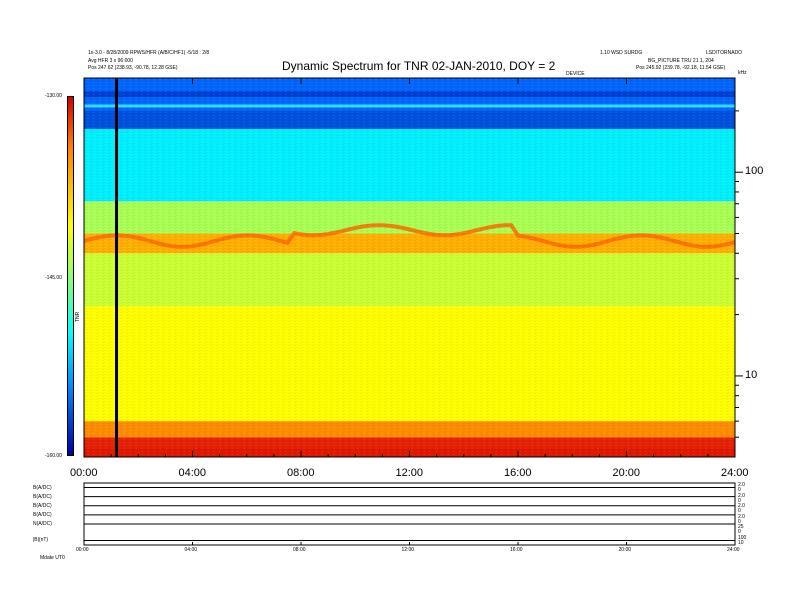 The image size is (792, 612). What do you see at coordinates (52, 558) in the screenshot?
I see `bottom-footer-label: Mdate UT0` at bounding box center [52, 558].